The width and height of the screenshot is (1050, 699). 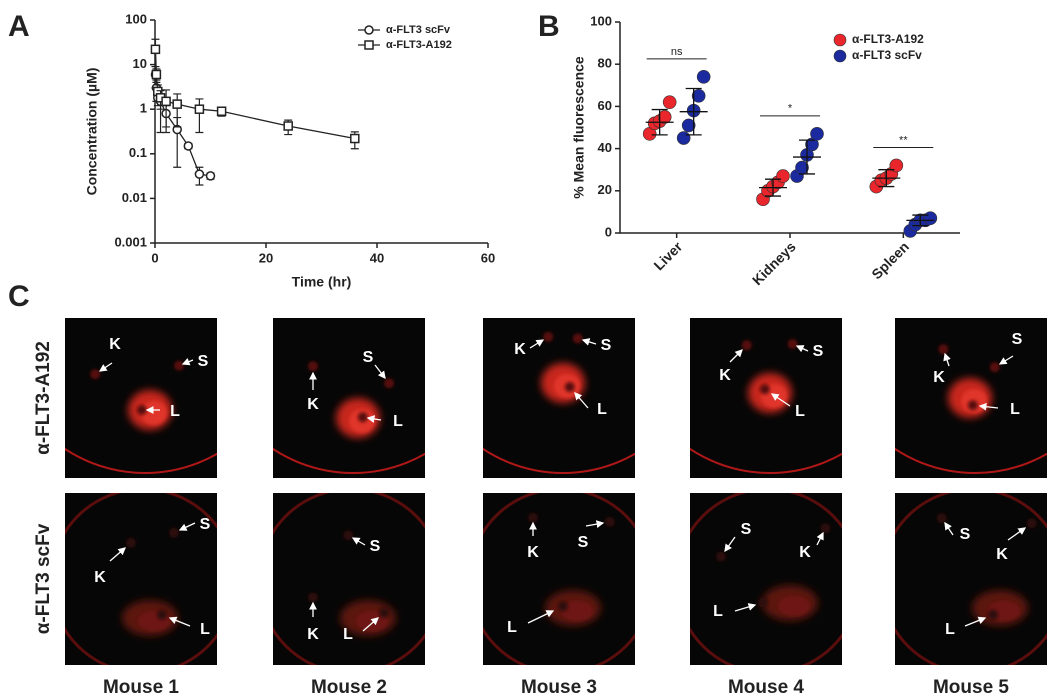 I want to click on y-tick-label: 40, so click(x=605, y=147).